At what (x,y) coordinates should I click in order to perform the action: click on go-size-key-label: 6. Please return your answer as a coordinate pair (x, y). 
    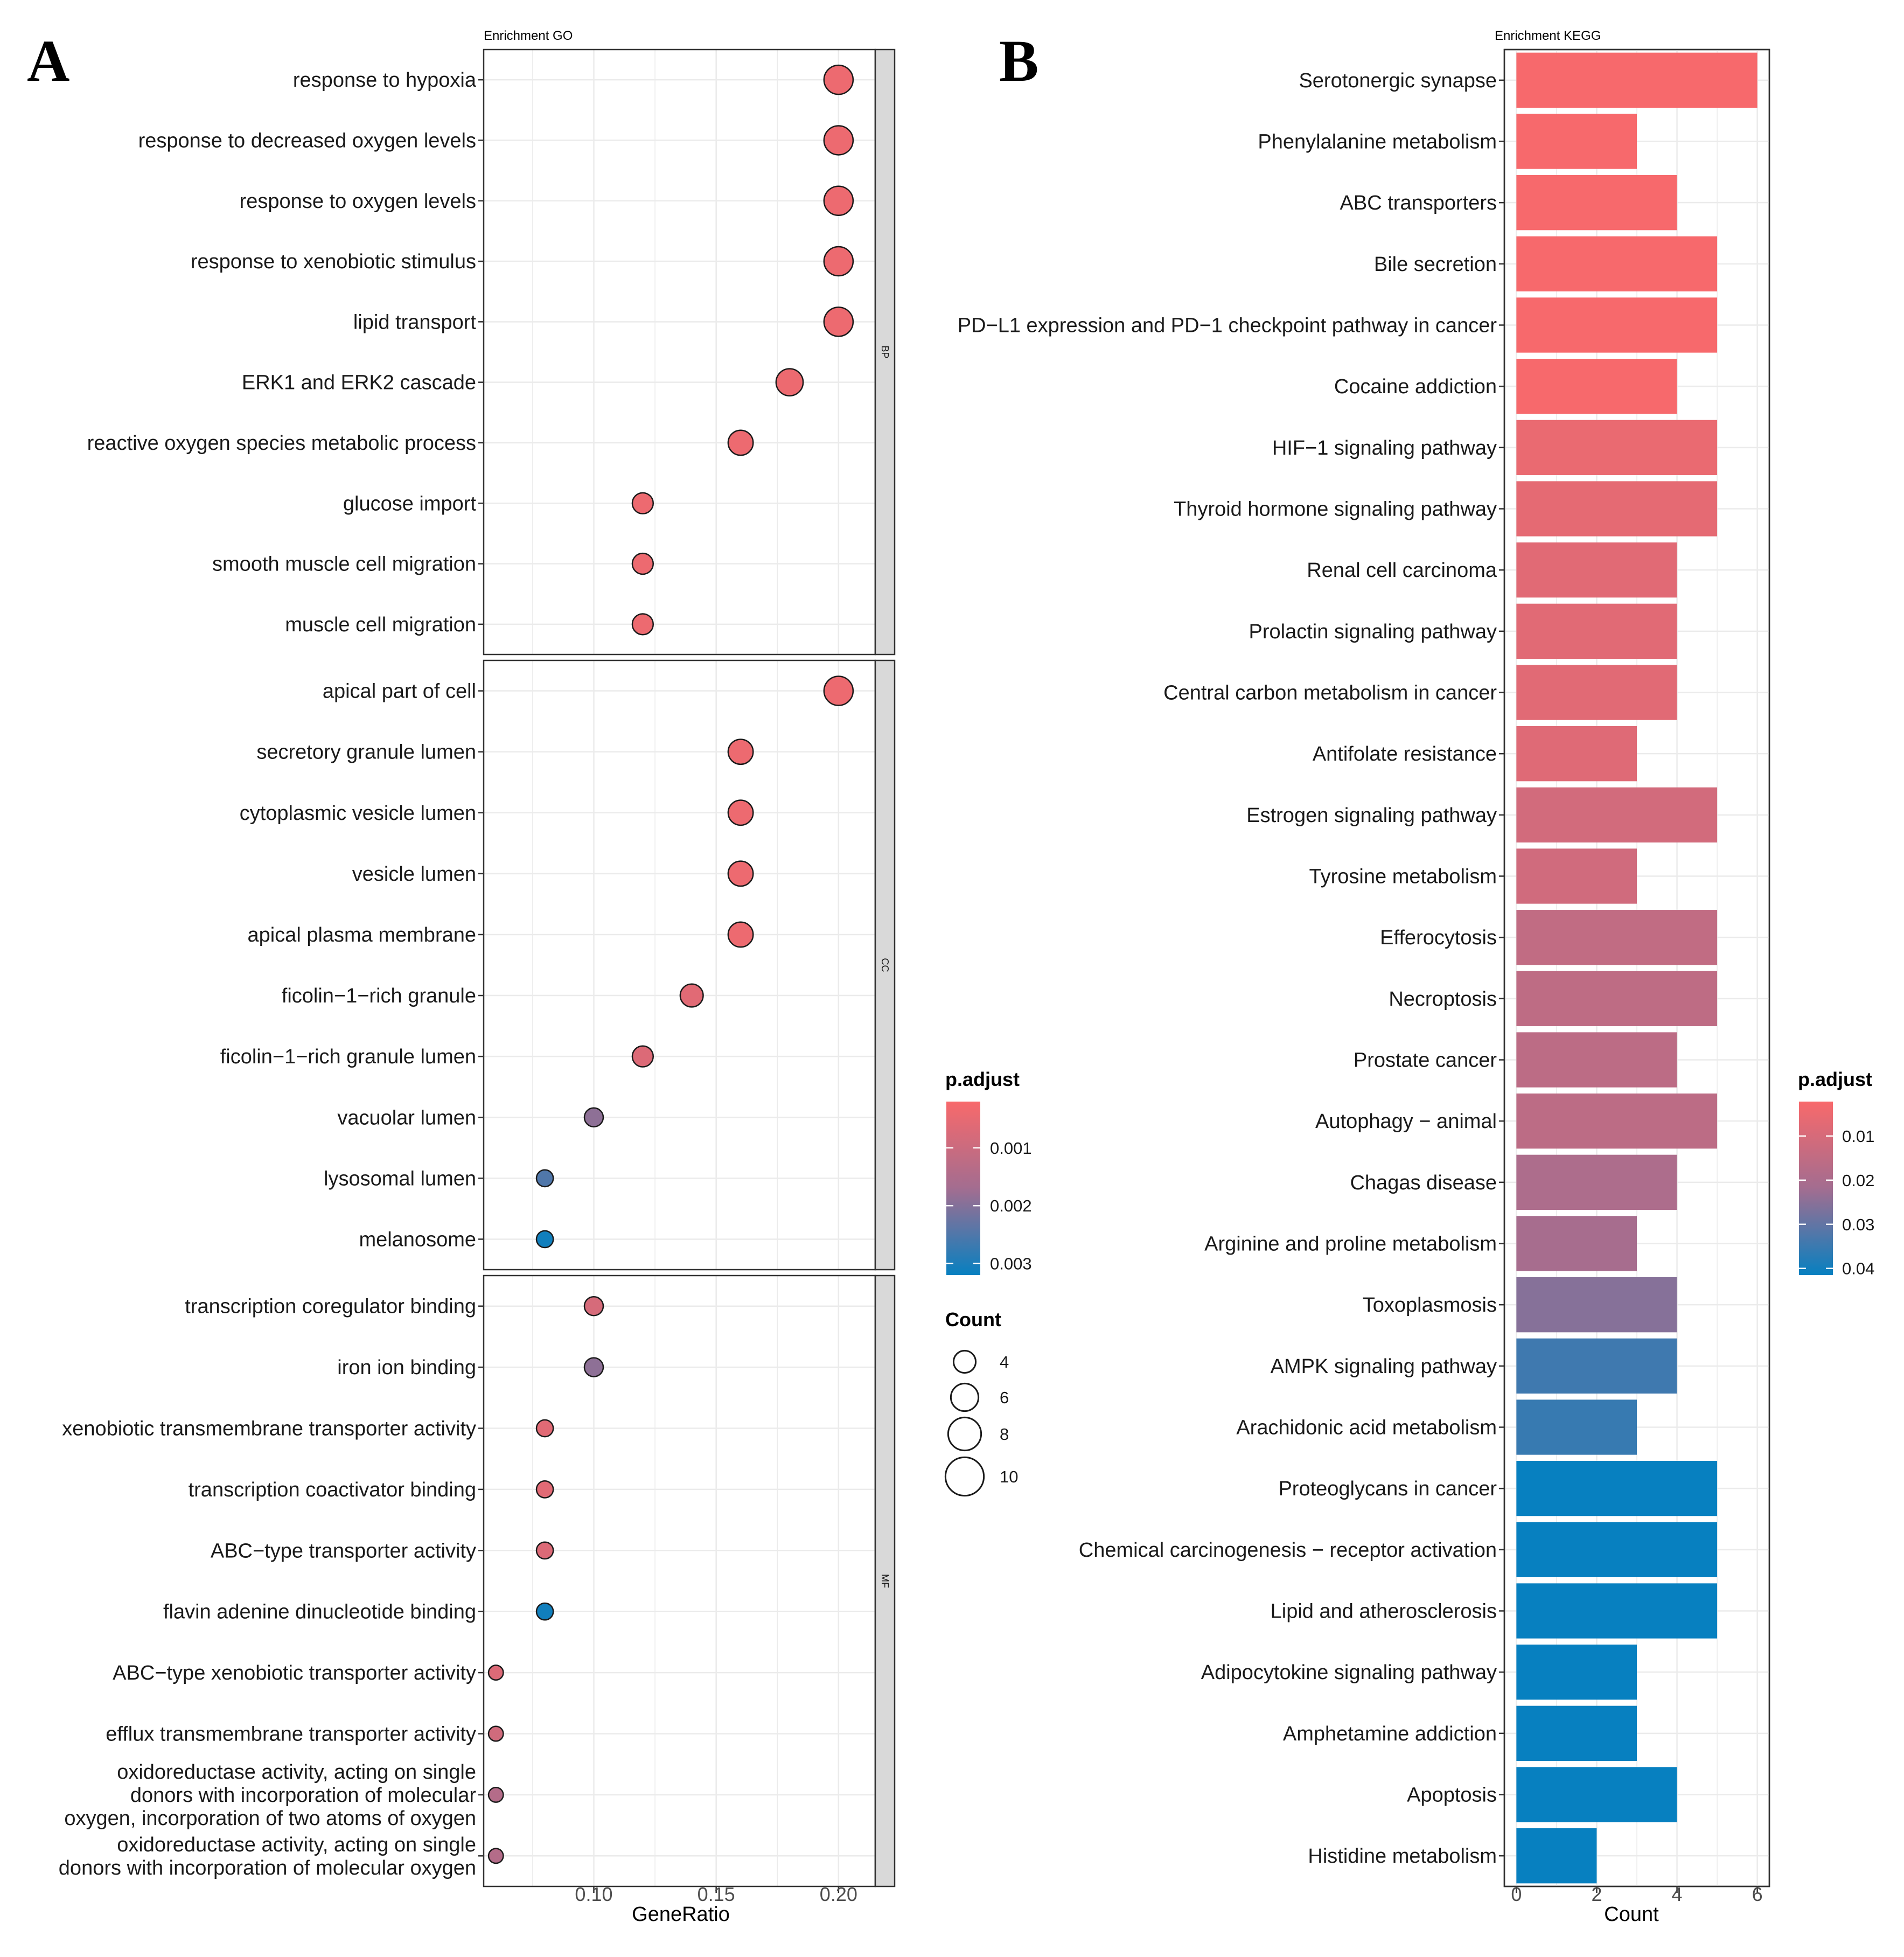
    Looking at the image, I should click on (1005, 1397).